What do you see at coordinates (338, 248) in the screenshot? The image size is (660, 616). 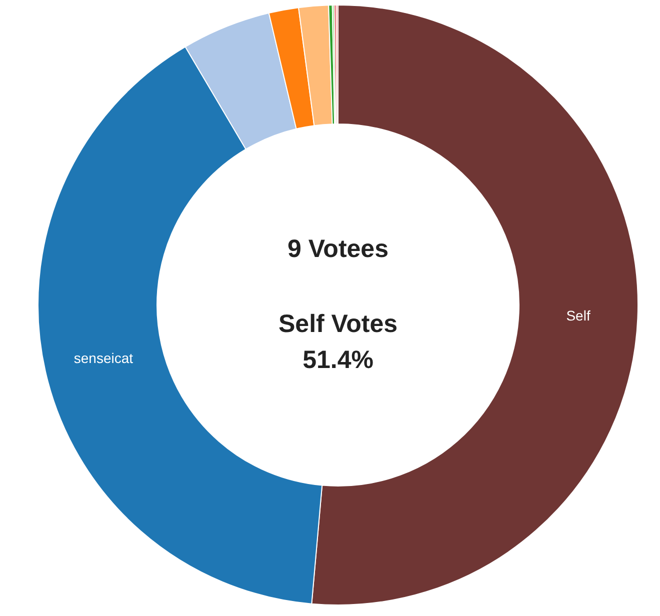 I see `text: 9 Votees` at bounding box center [338, 248].